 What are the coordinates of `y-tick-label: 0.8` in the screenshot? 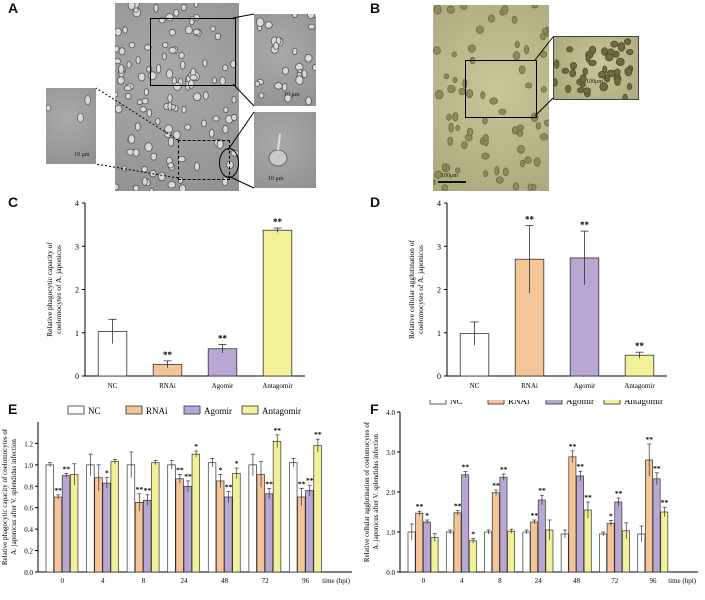 It's located at (28, 487).